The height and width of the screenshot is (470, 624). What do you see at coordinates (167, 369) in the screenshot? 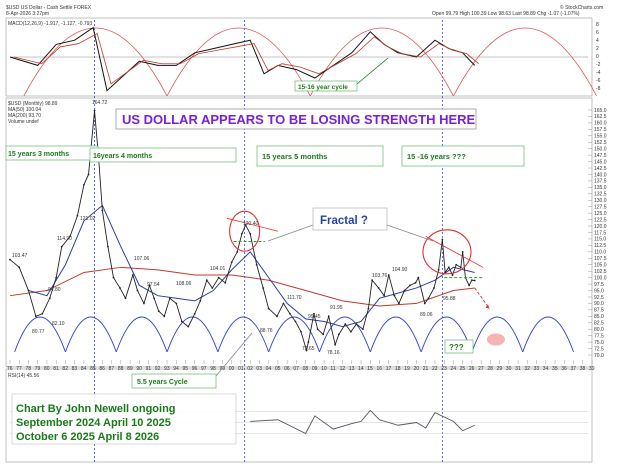
I see `x-tick-label: 93` at bounding box center [167, 369].